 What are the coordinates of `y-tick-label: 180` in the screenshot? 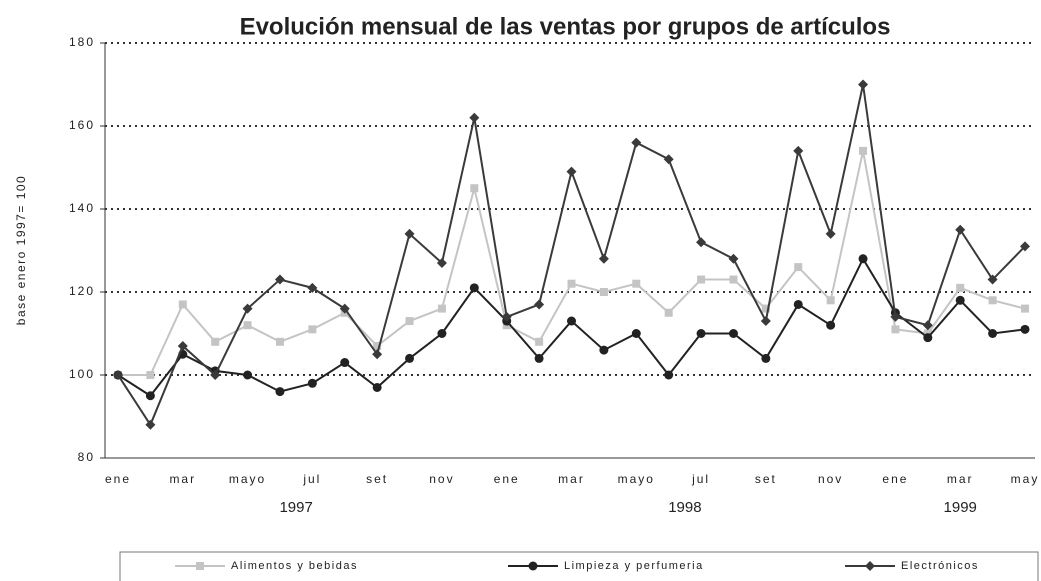 It's located at (82, 42).